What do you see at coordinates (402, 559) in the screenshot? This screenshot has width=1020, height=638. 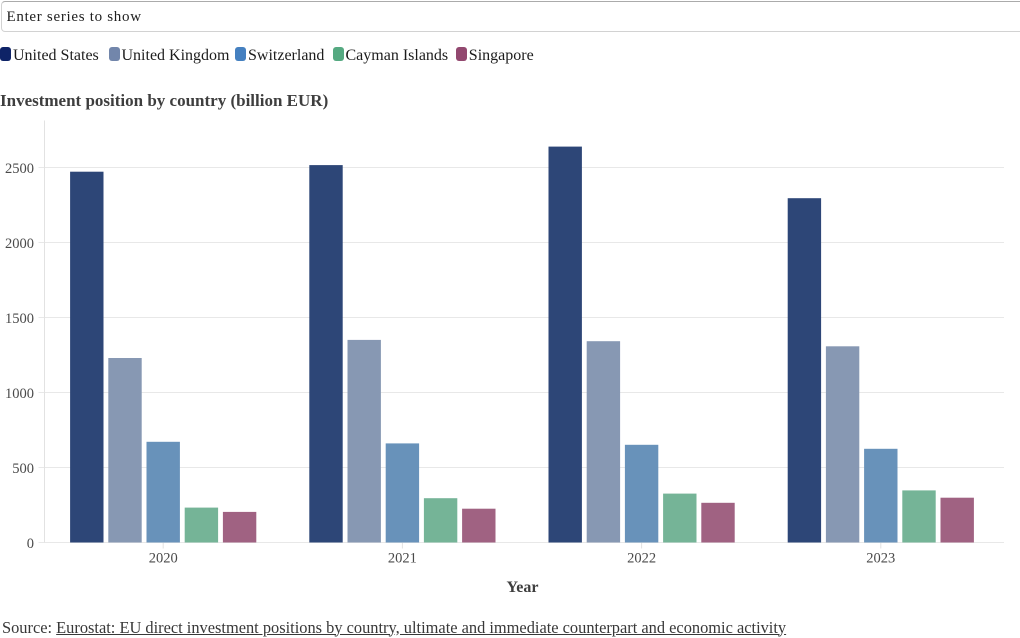 I see `svg-text: 2021` at bounding box center [402, 559].